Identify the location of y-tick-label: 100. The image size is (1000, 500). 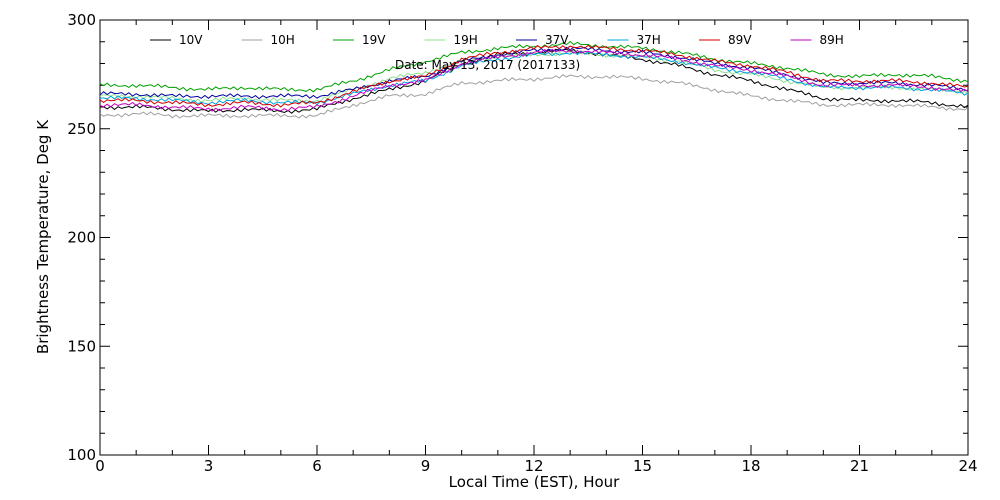
(81, 455).